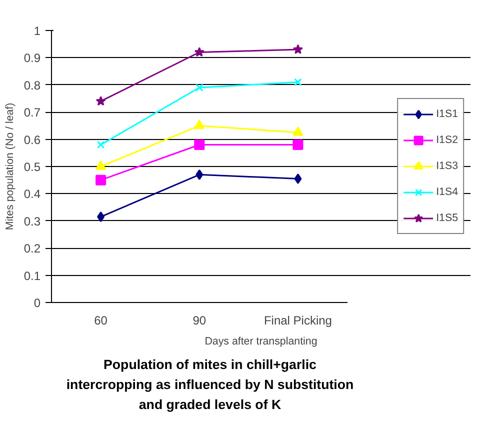 This screenshot has width=491, height=447. What do you see at coordinates (32, 167) in the screenshot?
I see `y-tick-label: 0.5` at bounding box center [32, 167].